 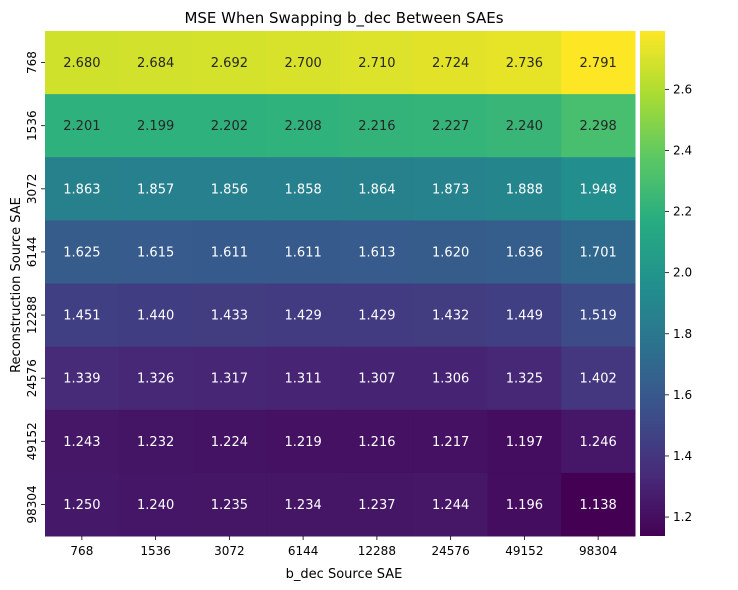 What do you see at coordinates (524, 189) in the screenshot?
I see `cell-value-label: 1.888` at bounding box center [524, 189].